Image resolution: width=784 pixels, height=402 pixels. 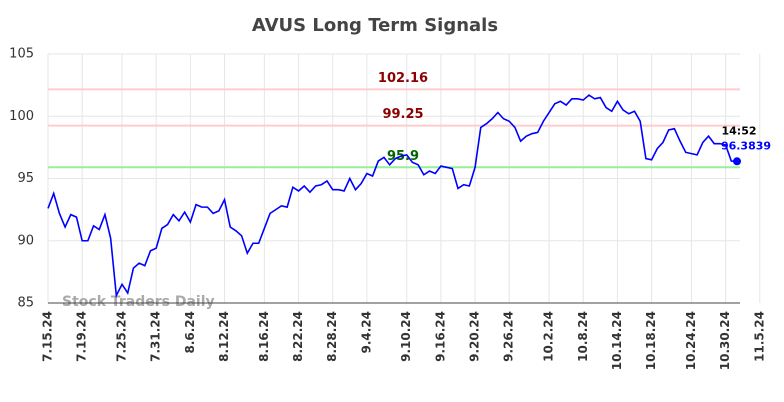 What do you see at coordinates (156, 336) in the screenshot?
I see `x-tick-label: 7.31.24` at bounding box center [156, 336].